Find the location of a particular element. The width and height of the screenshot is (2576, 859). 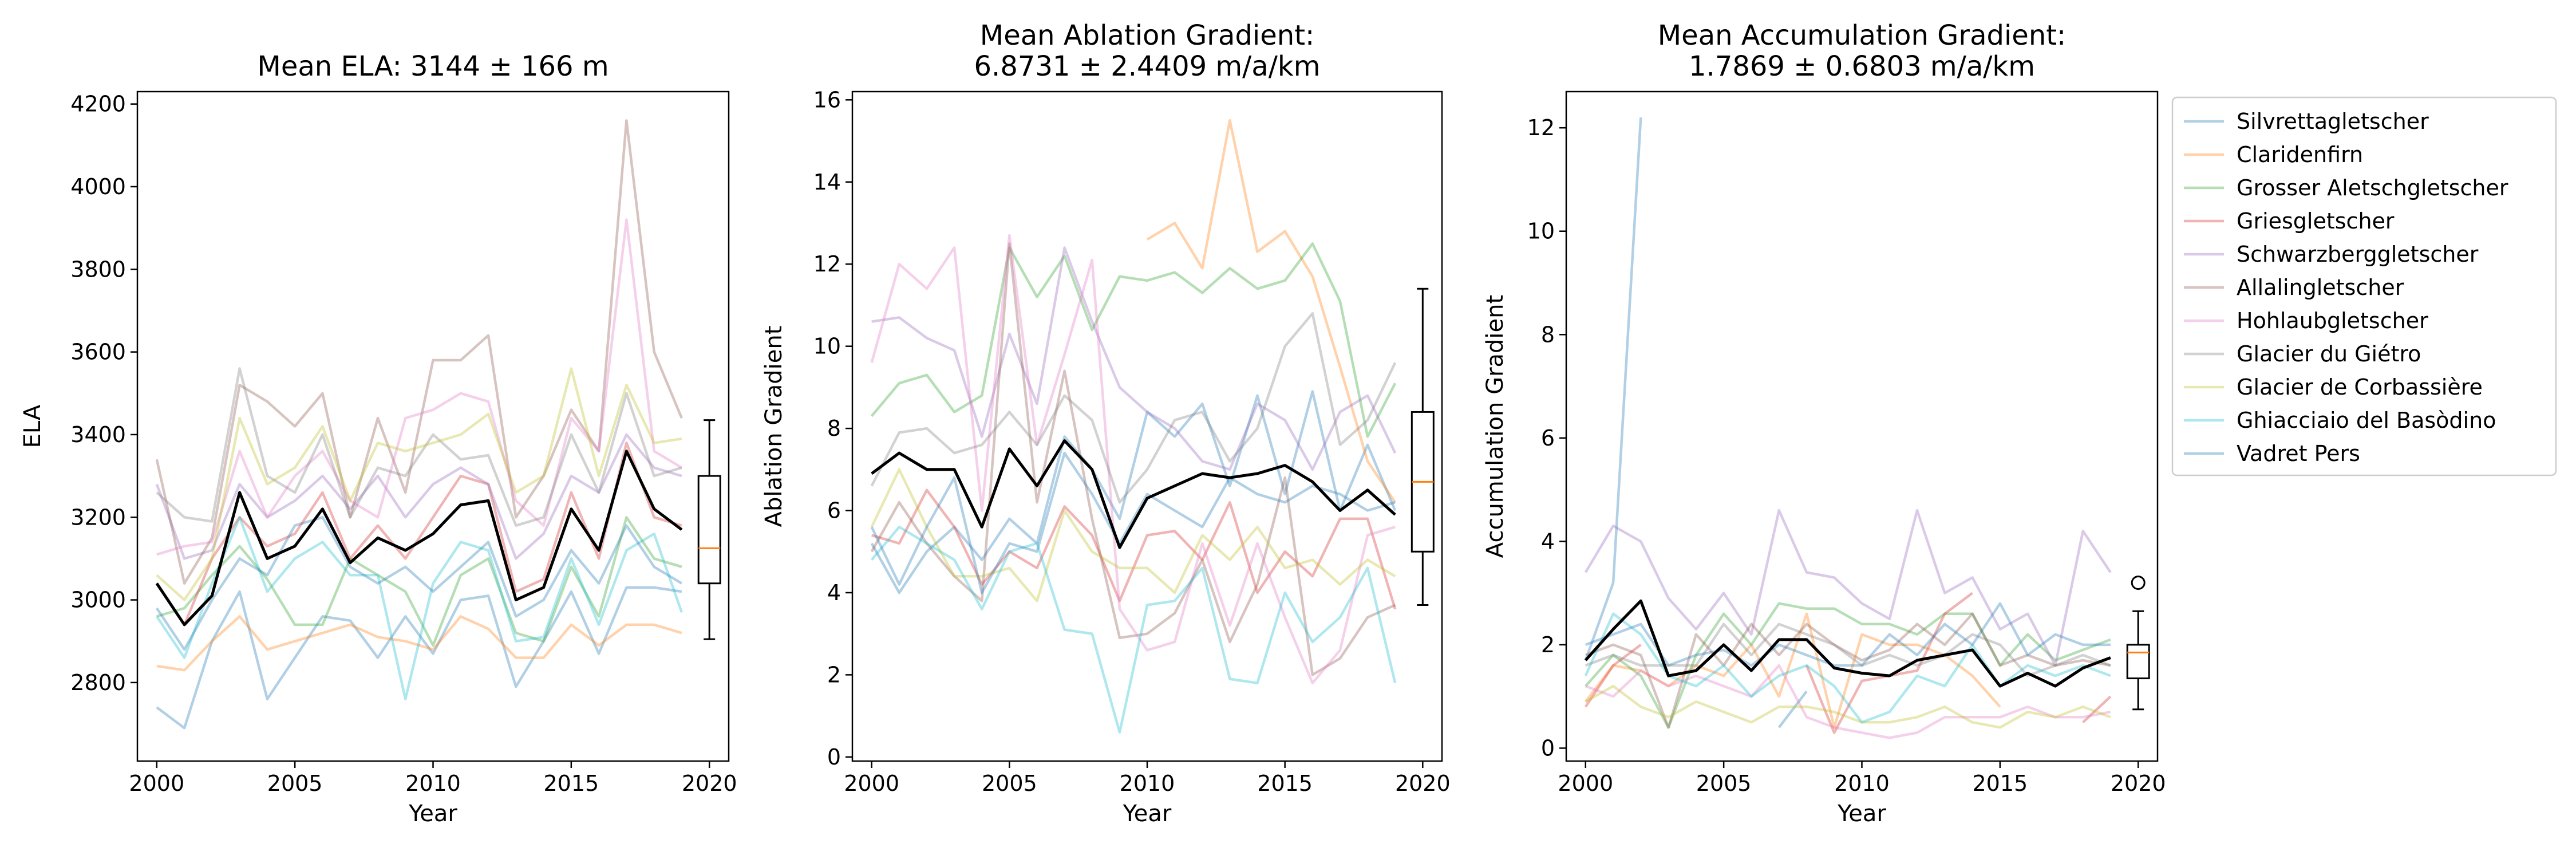

legend-label: Vadret Pers is located at coordinates (2298, 453).